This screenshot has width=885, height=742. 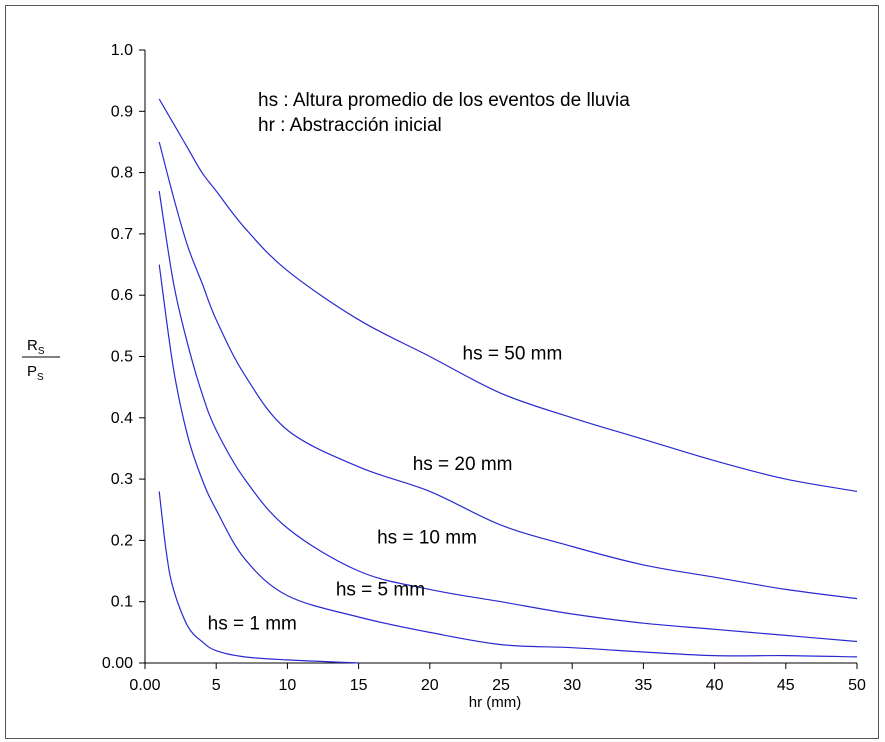 What do you see at coordinates (122, 357) in the screenshot?
I see `y-tick-label: 0.5` at bounding box center [122, 357].